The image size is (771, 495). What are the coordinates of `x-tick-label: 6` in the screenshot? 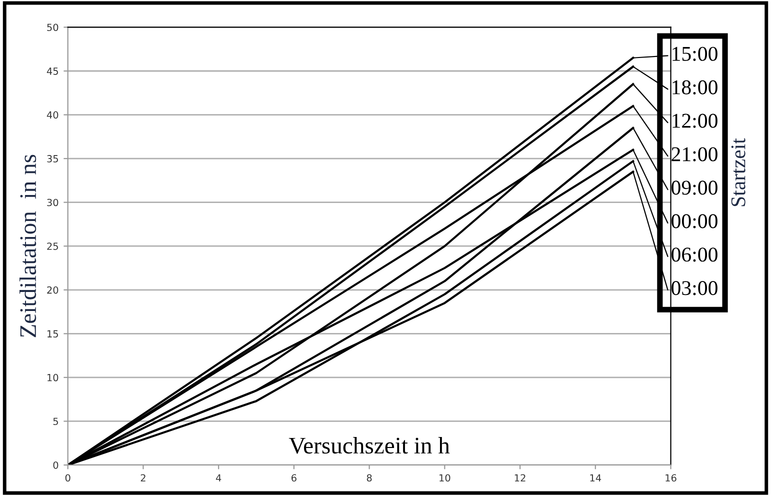 It's located at (294, 478).